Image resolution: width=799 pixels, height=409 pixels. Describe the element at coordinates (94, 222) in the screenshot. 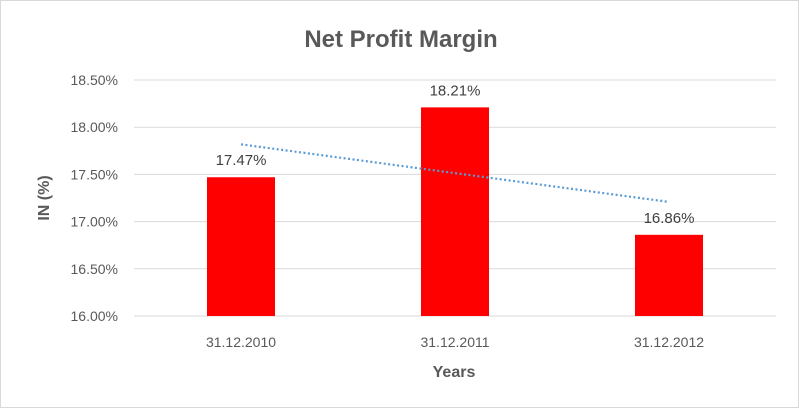

I see `y-tick-label: 17.00%` at that location.